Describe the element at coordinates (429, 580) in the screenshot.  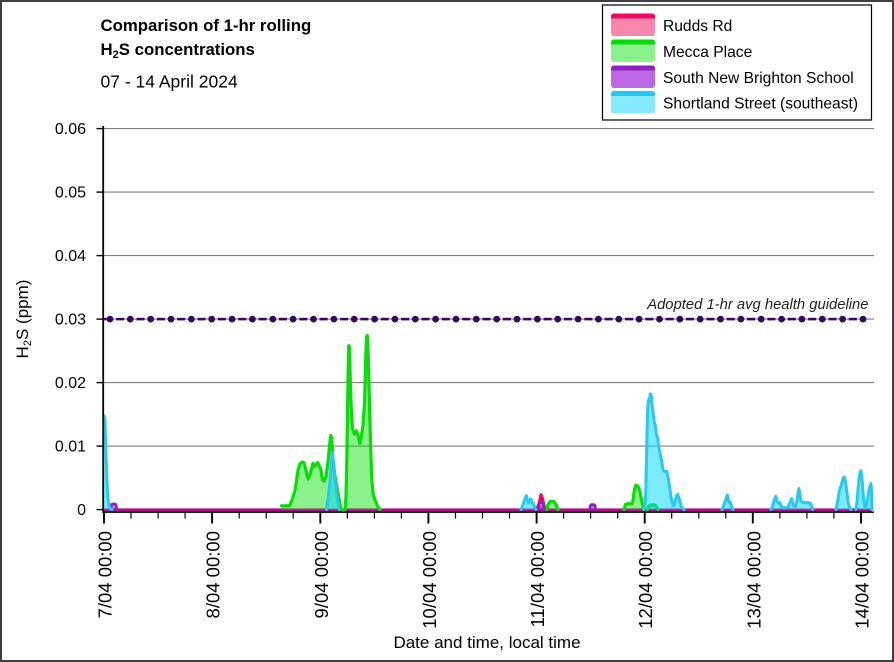
I see `svg-text: 10/04 00:00` at that location.